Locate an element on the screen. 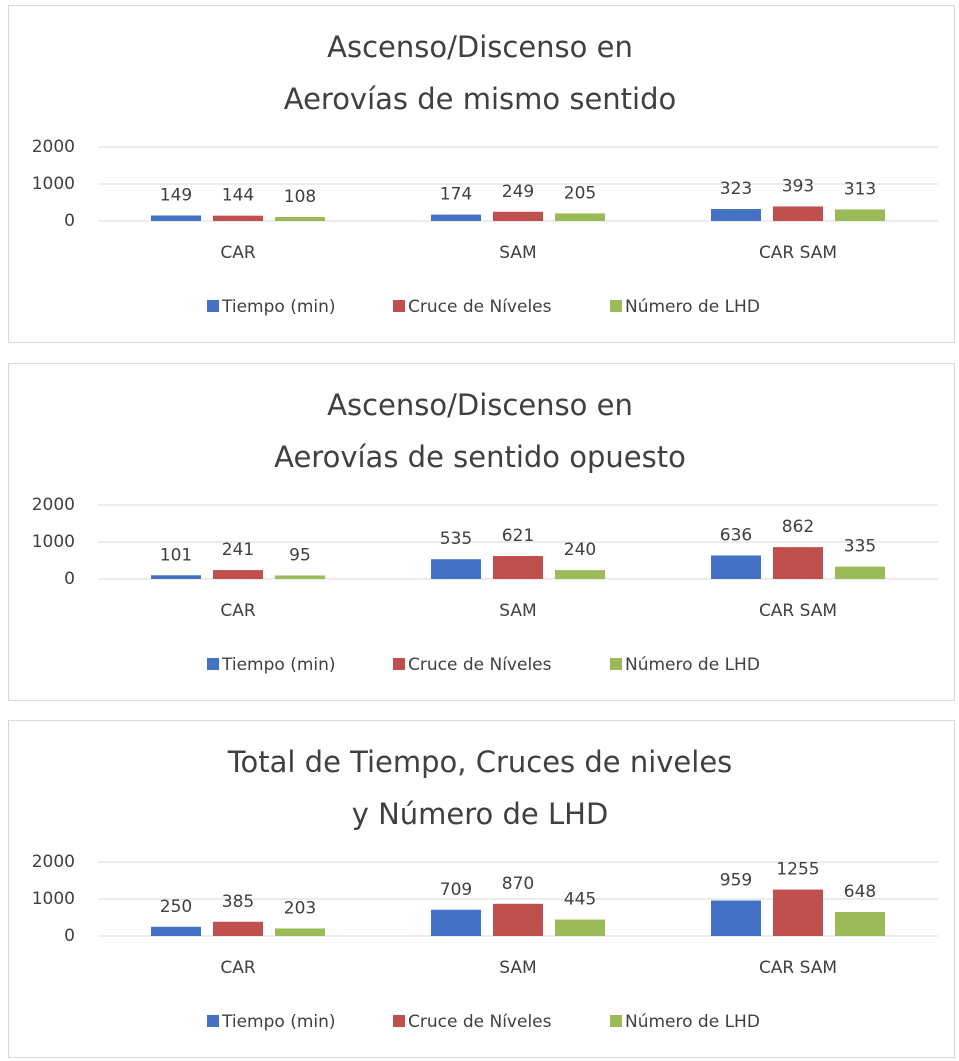  chart-title: Aerovías de mismo sentido is located at coordinates (480, 99).